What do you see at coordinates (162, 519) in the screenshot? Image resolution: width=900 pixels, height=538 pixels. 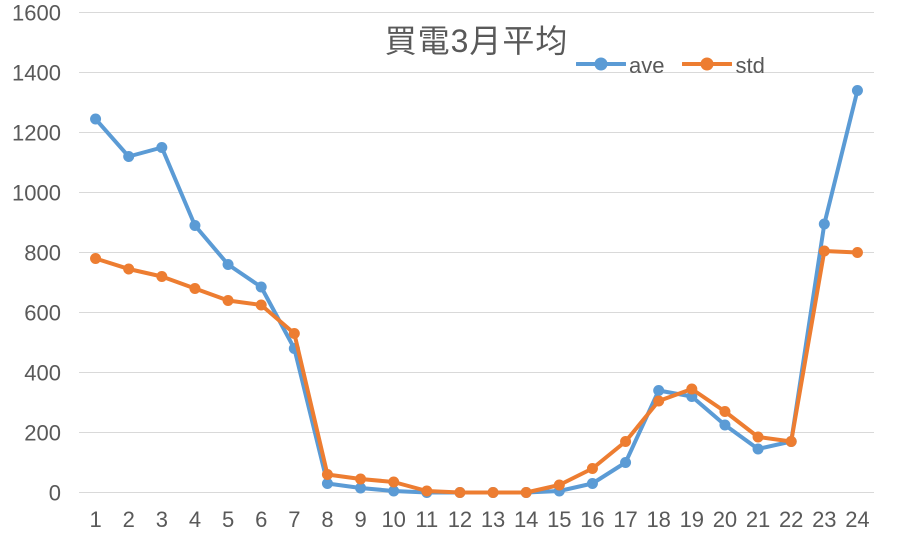 I see `svg-text: 3` at bounding box center [162, 519].